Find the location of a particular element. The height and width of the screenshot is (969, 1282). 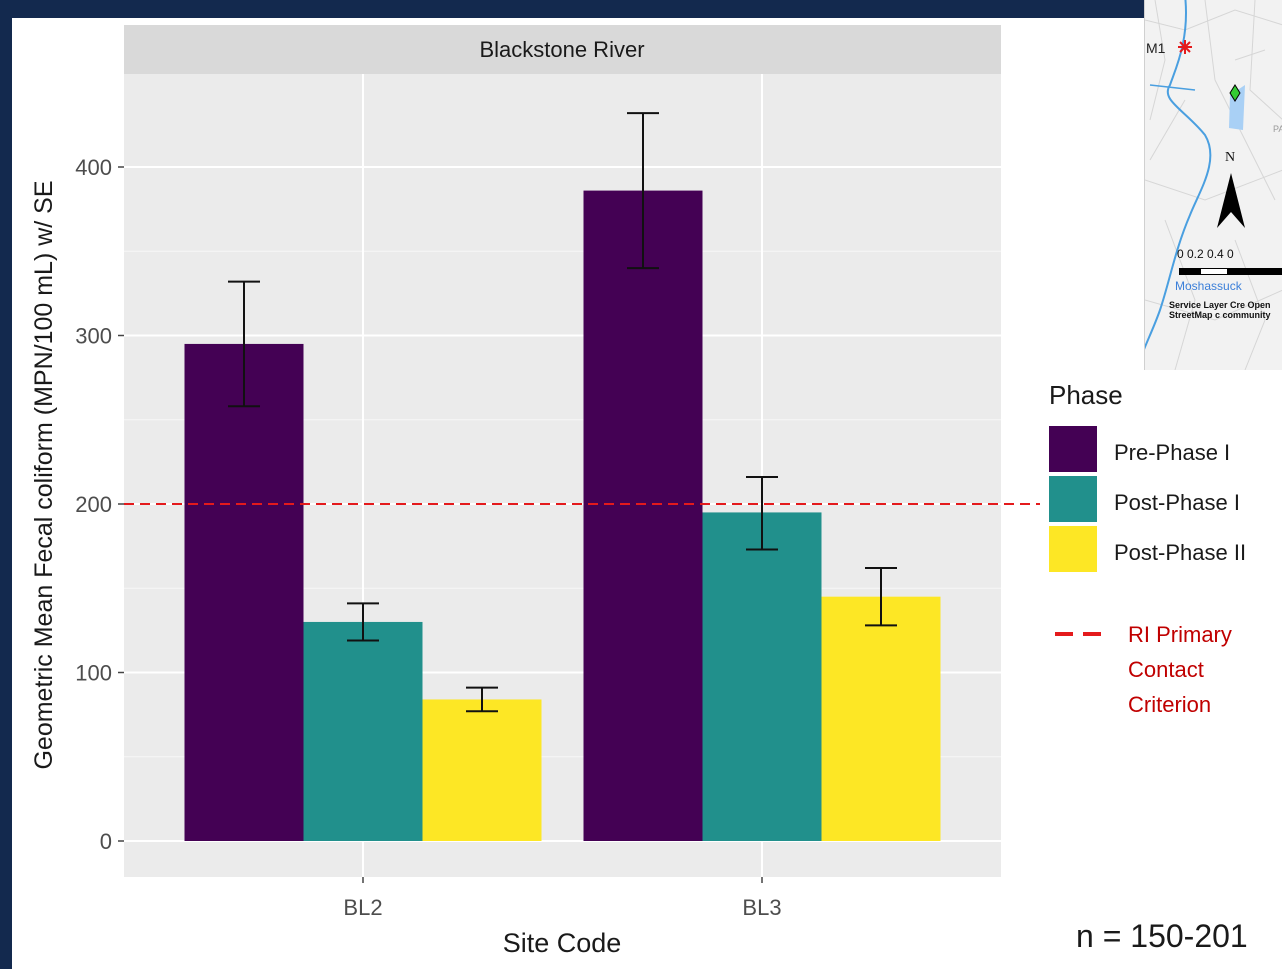

dashed-line-icon is located at coordinates (1083, 634).